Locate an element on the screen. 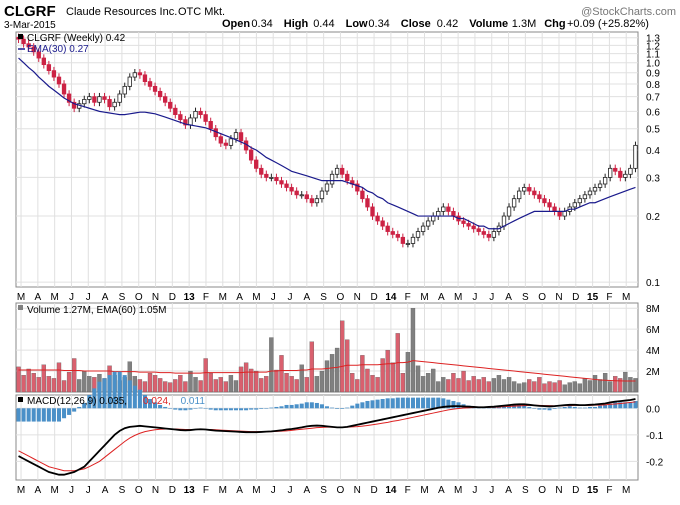 This screenshot has width=680, height=505. macd-legend-0: MACD(12,26,9) 0.035, is located at coordinates (77, 401).